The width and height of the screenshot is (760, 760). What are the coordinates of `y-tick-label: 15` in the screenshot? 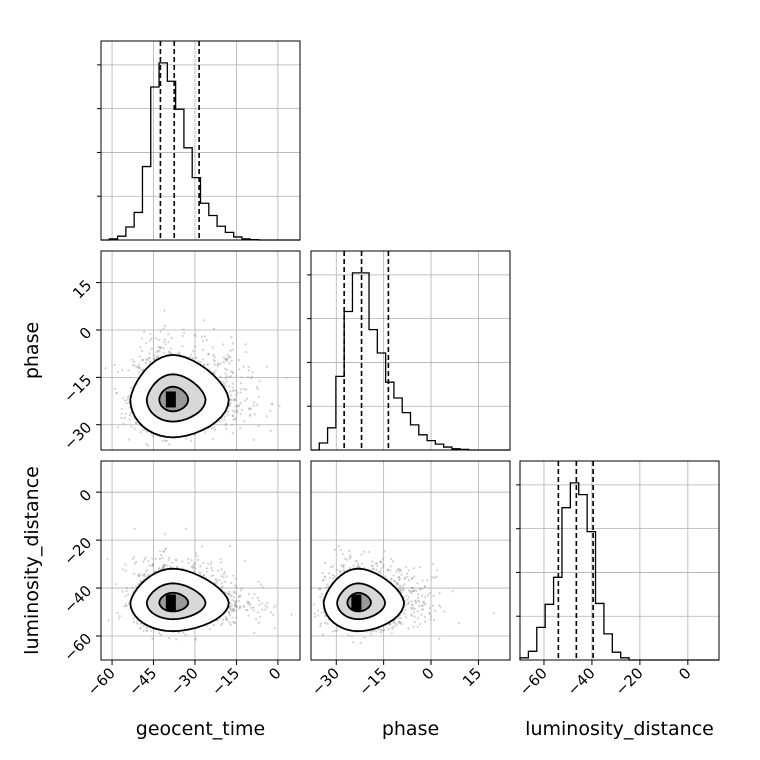 It's located at (82, 289).